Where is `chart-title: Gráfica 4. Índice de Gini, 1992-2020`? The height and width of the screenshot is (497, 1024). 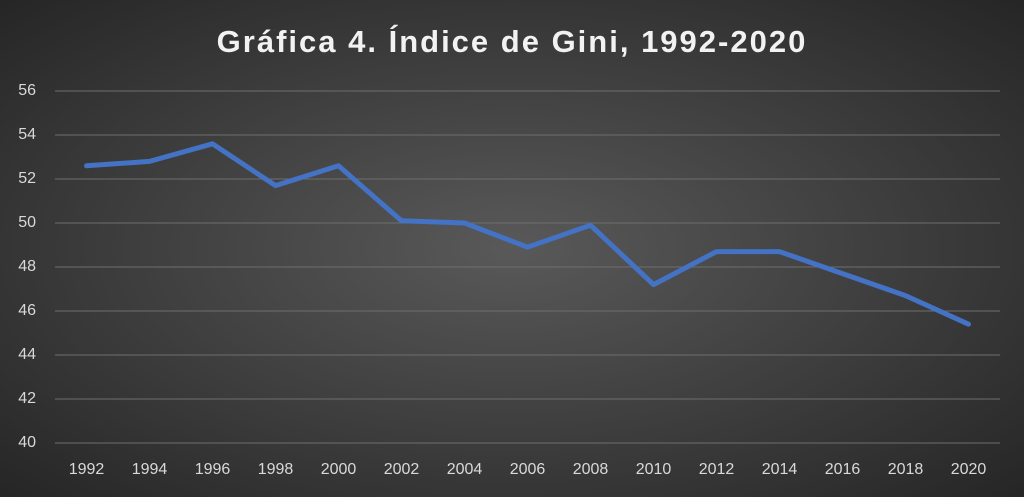
chart-title: Gráfica 4. Índice de Gini, 1992-2020 is located at coordinates (512, 41).